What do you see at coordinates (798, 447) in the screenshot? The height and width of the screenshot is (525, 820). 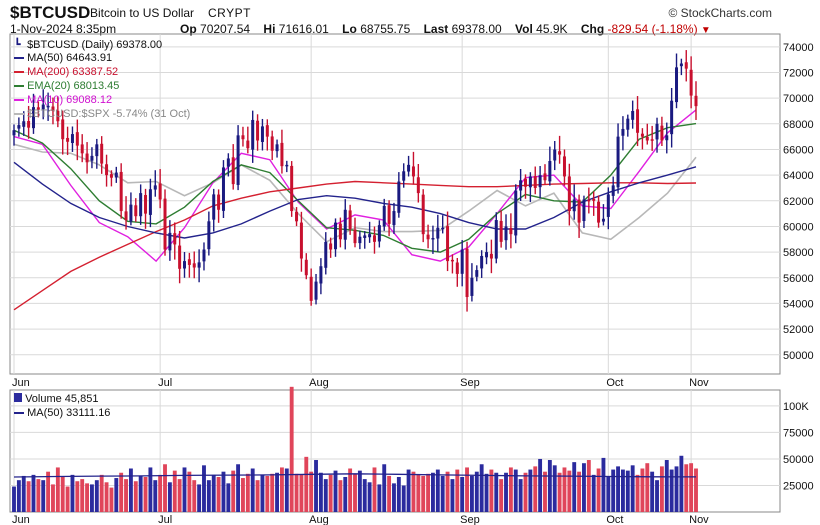 I see `volume-y-axis: 25000 50000 75000 100K` at bounding box center [798, 447].